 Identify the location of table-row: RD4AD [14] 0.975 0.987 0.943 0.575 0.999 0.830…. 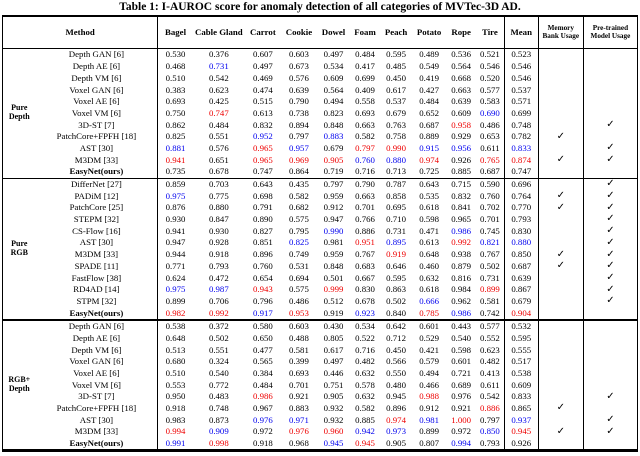
(320, 289).